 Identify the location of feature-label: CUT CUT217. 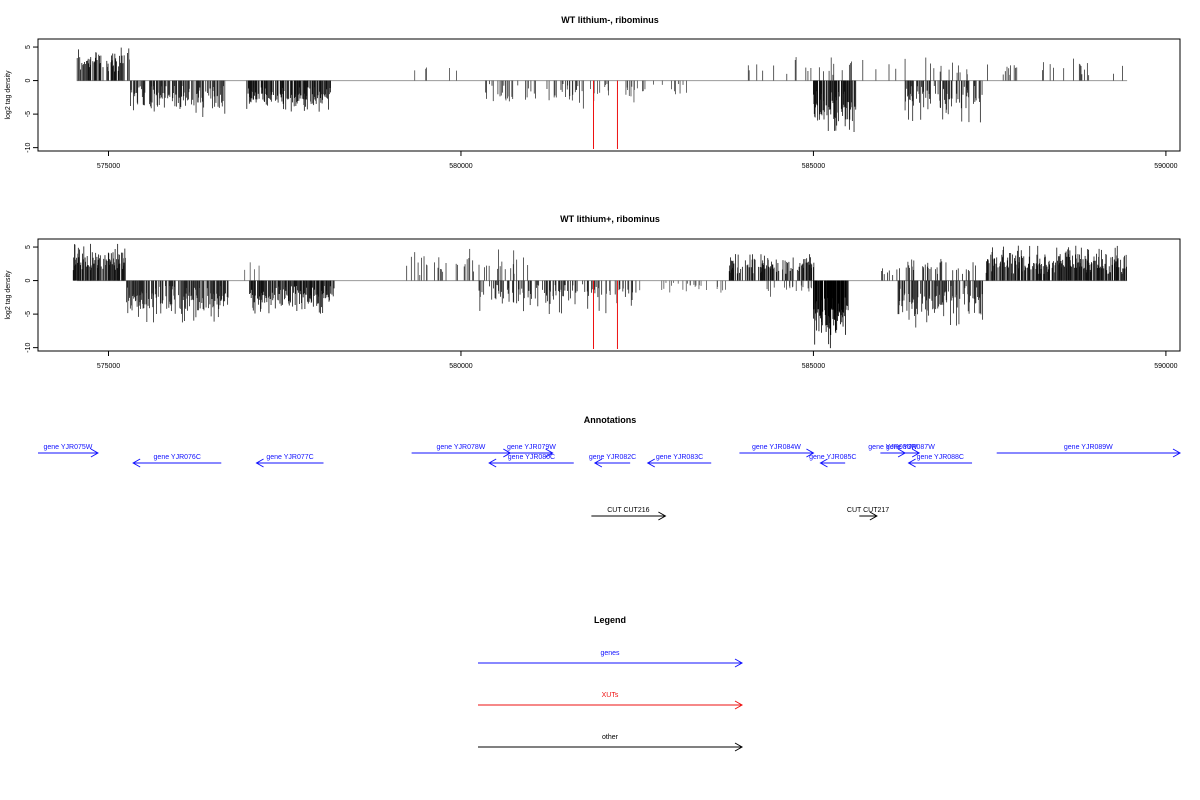
(868, 510).